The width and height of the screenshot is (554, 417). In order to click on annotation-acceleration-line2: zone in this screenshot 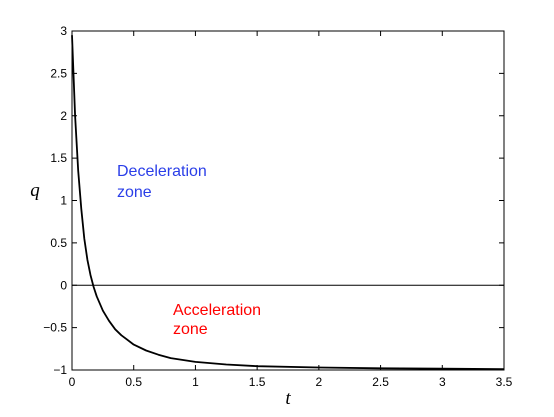, I will do `click(190, 329)`.